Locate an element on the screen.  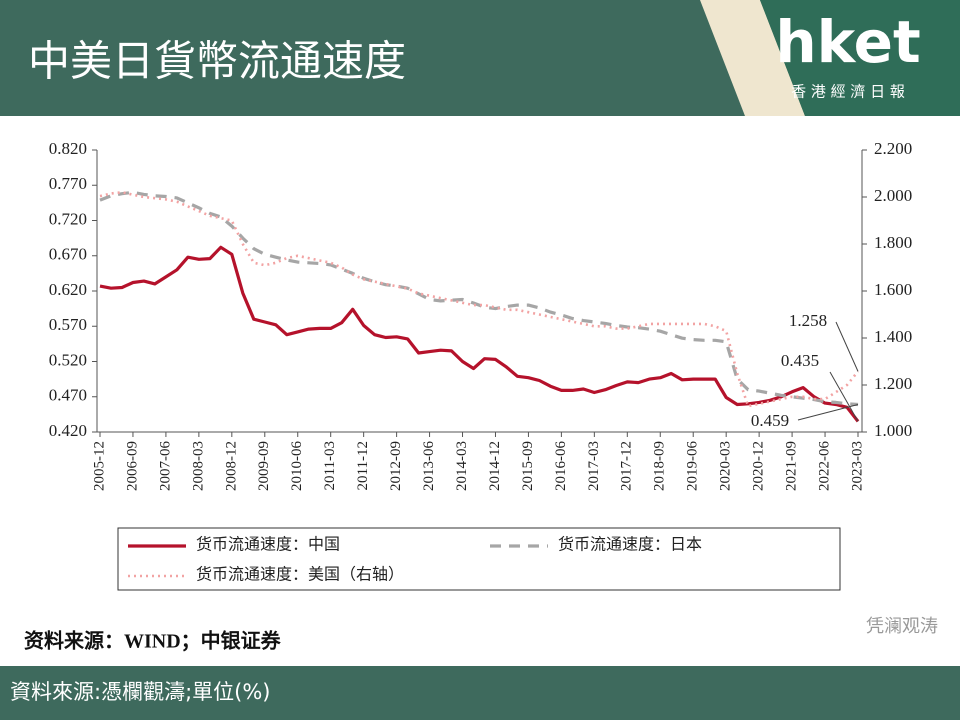
legend-label: 货币流通速度：中国 is located at coordinates (268, 545).